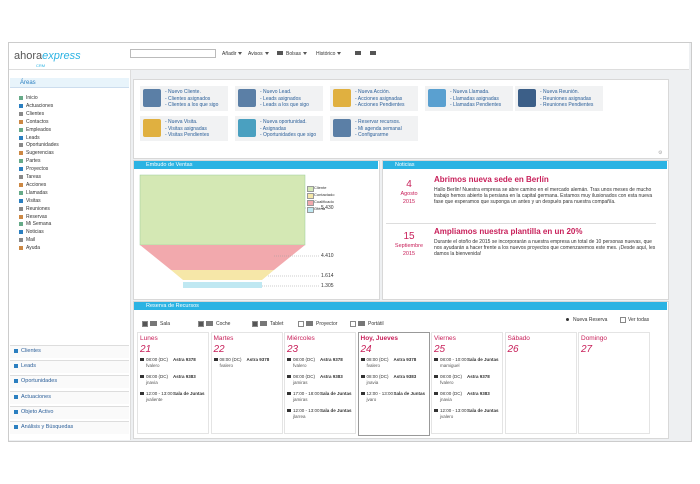  What do you see at coordinates (453, 410) in the screenshot?
I see `event-time: 12:00 - 13:00` at bounding box center [453, 410].